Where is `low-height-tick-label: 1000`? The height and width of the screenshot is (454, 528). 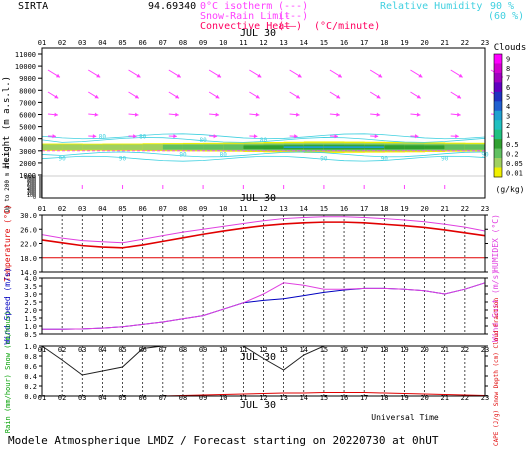
low-height-tick-label: 1000 is located at coordinates (30, 178).